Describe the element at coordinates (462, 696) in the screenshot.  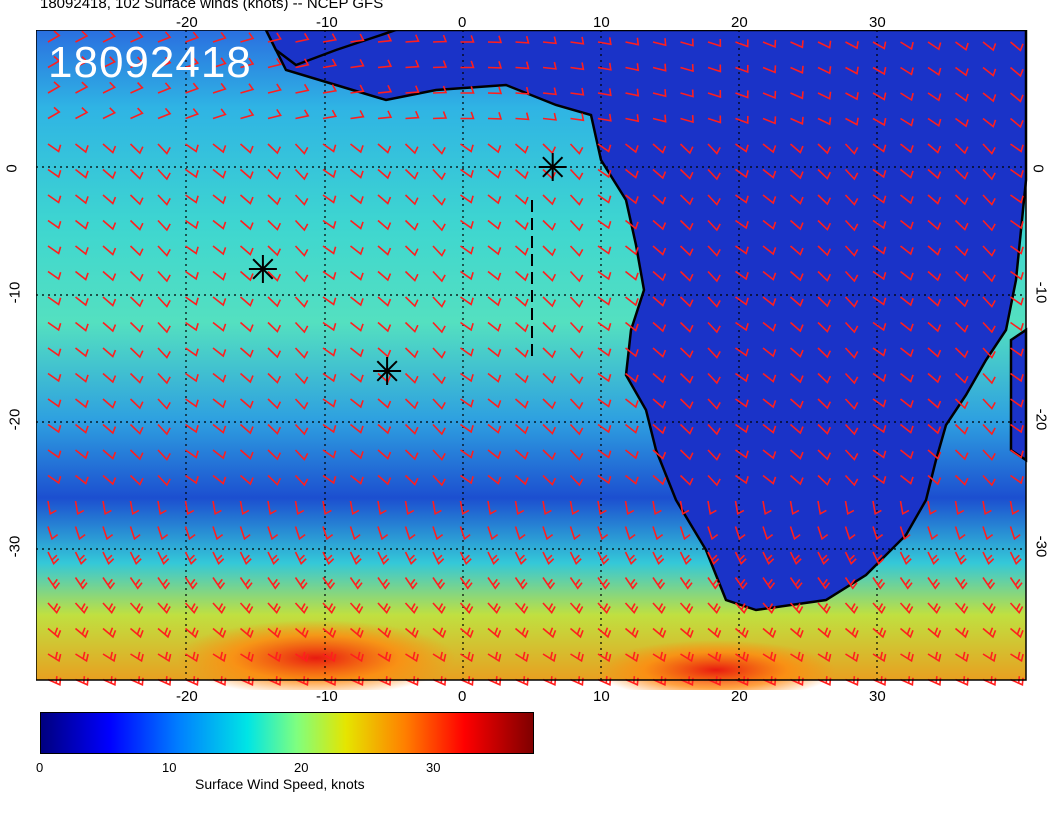
I see `lon-tick-bottom: 0` at that location.